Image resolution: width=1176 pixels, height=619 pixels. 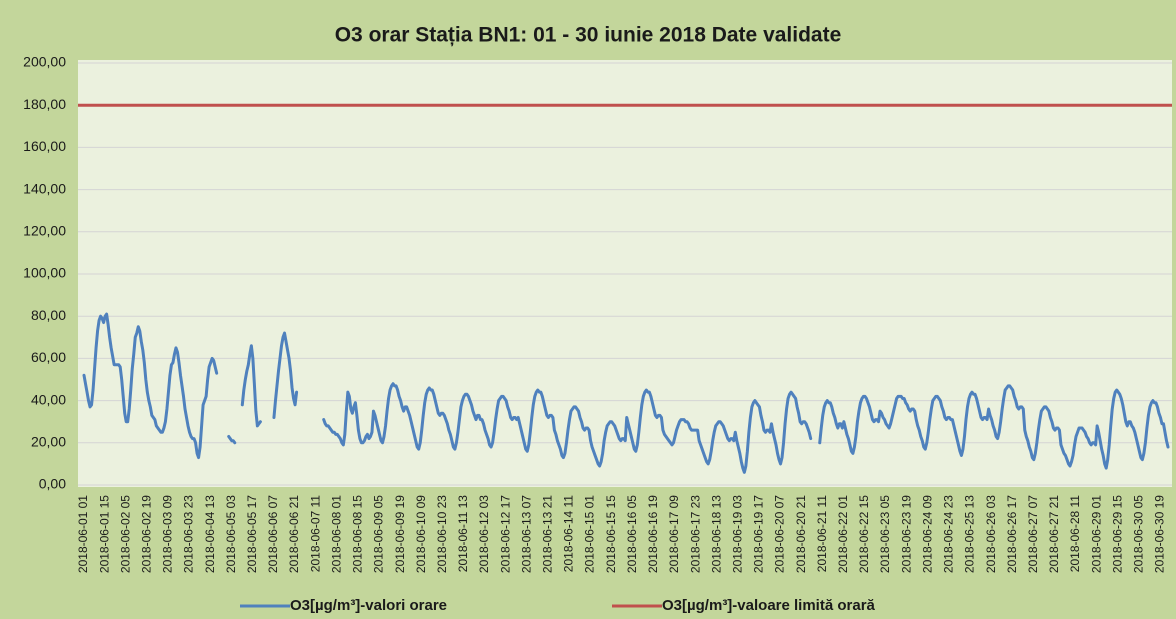 I want to click on x-tick-label: 2018-06-17 09, so click(x=674, y=534).